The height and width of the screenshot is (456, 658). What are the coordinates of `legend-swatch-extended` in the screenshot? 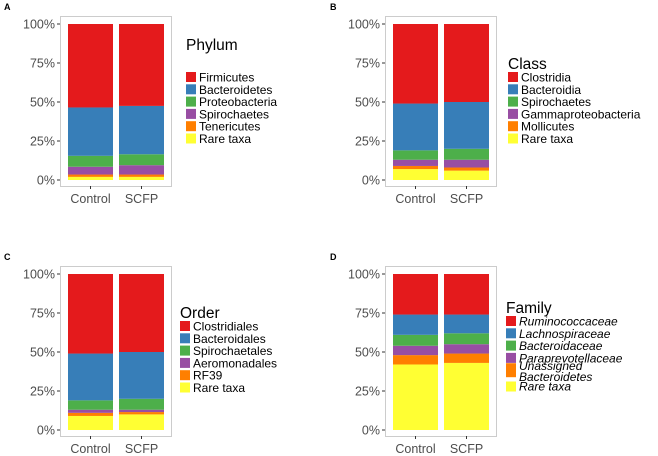 It's located at (511, 370).